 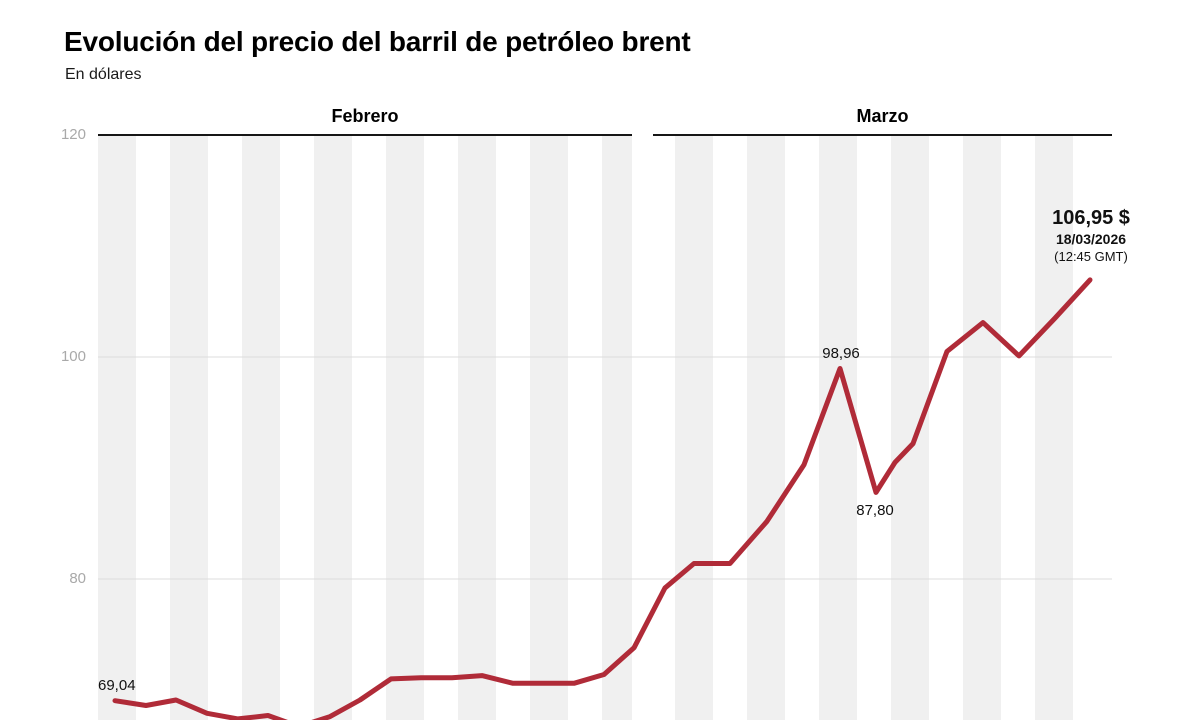 I want to click on chart-subtitle: En dólares, so click(x=103, y=74).